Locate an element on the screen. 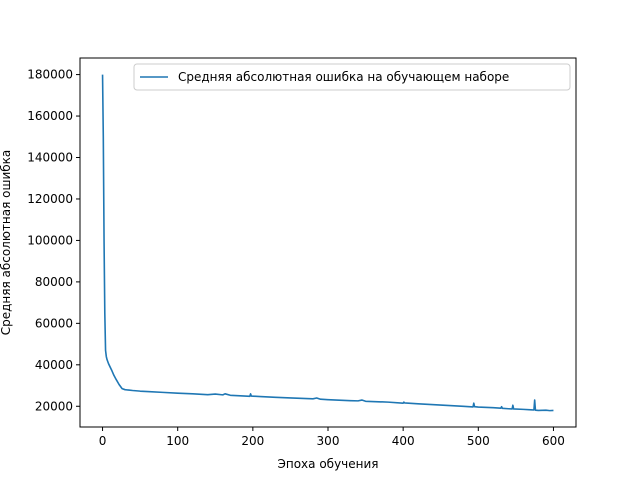 The width and height of the screenshot is (640, 484). legend-box is located at coordinates (352, 77).